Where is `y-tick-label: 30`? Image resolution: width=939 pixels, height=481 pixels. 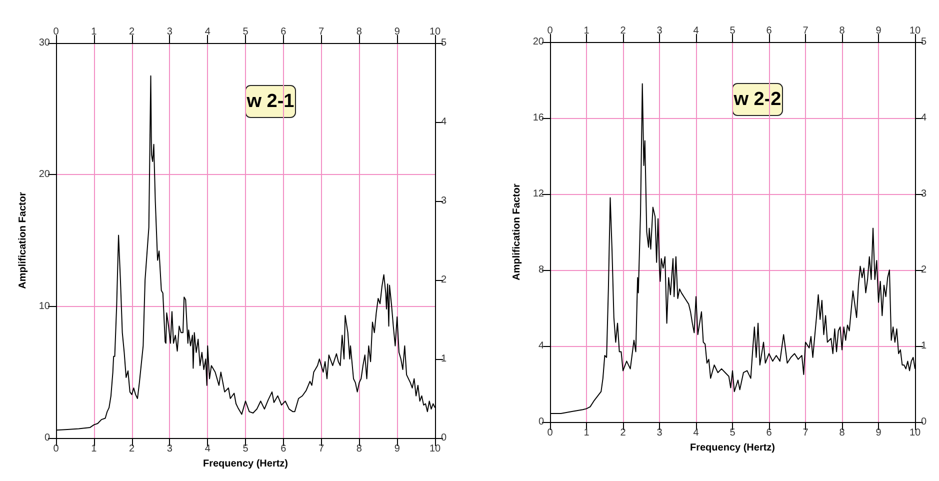 y-tick-label: 30 is located at coordinates (44, 43).